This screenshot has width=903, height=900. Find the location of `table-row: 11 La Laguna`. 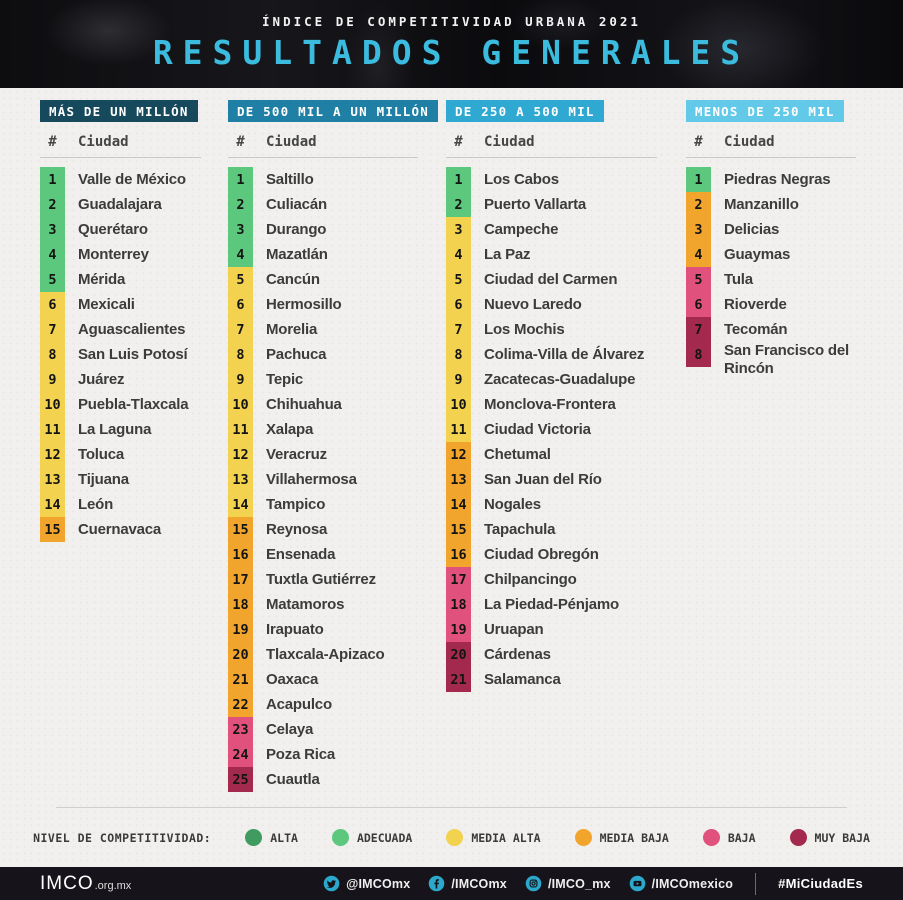

table-row: 11 La Laguna is located at coordinates (124, 429).